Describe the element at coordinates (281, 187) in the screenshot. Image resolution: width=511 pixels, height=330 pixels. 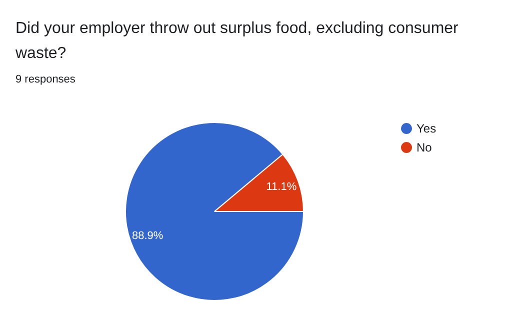
I see `data-label: 11.1%` at that location.